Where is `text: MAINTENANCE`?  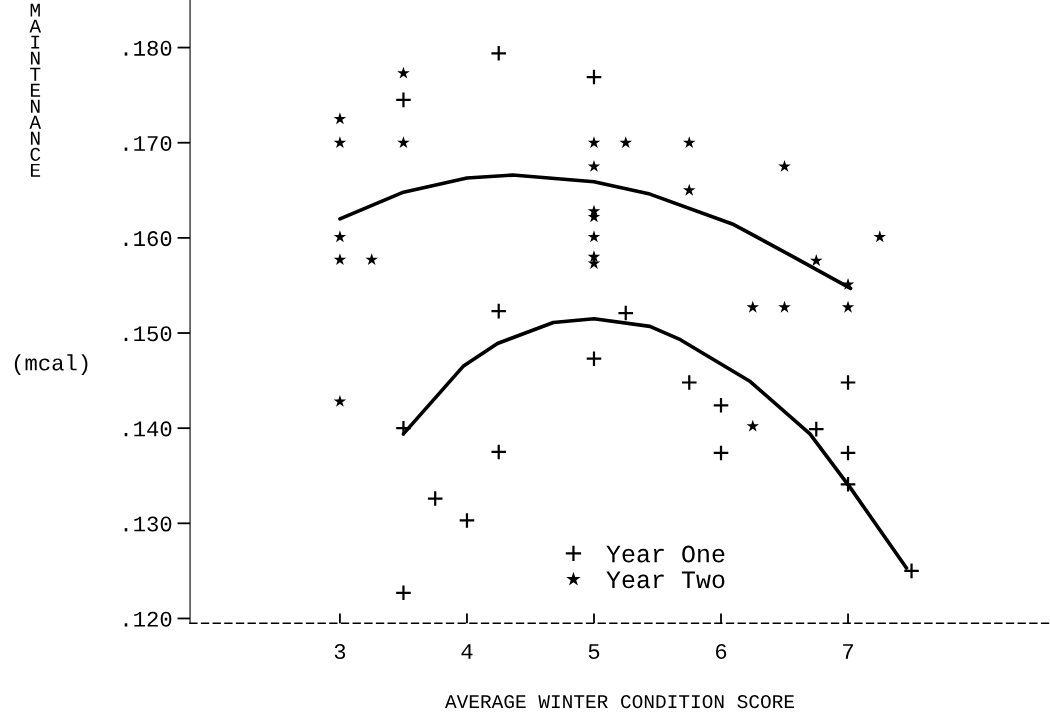
text: MAINTENANCE is located at coordinates (35, 90).